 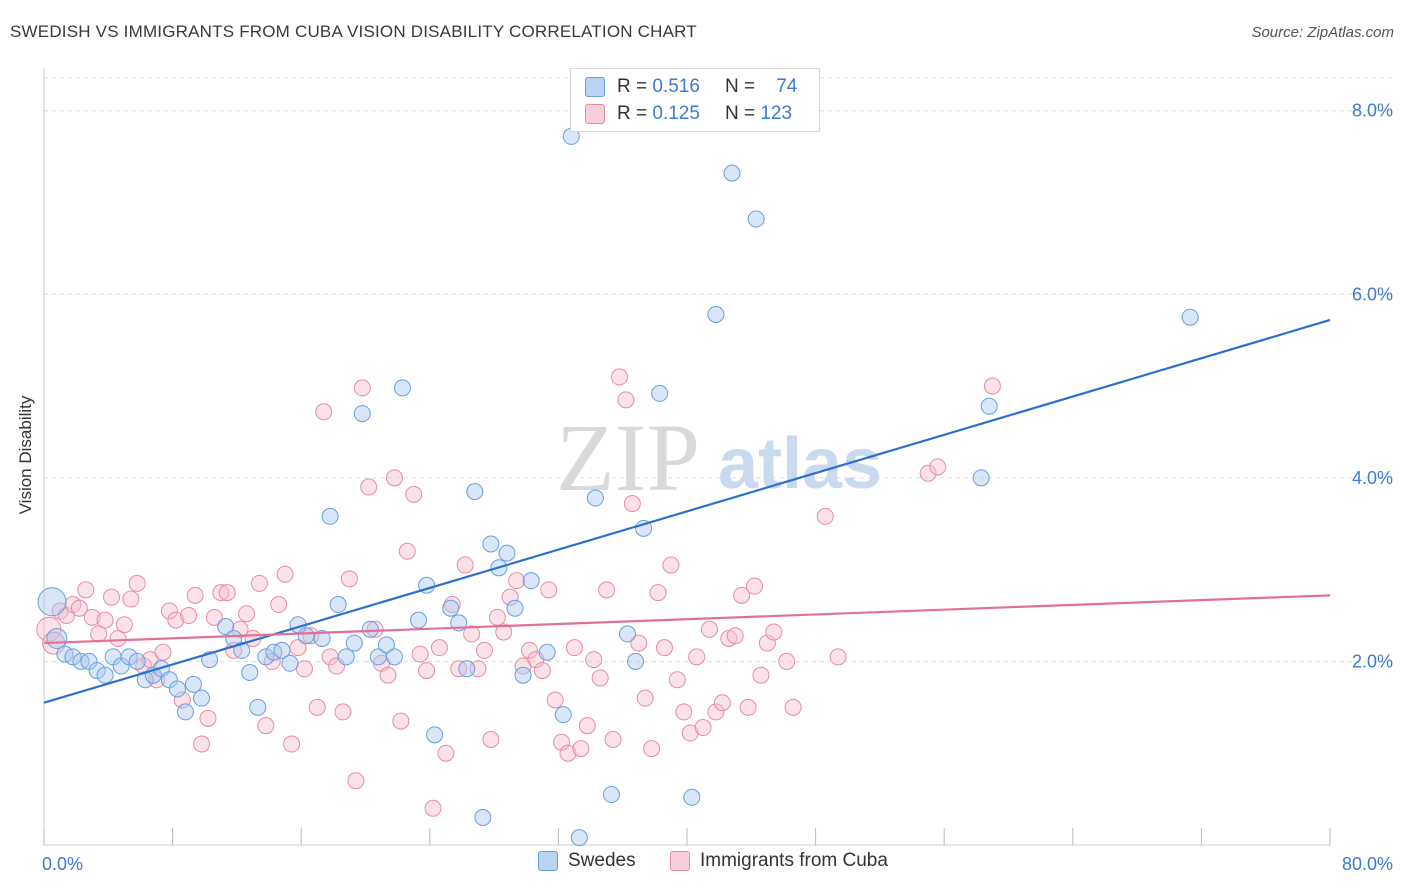 What do you see at coordinates (1372, 661) in the screenshot?
I see `y-tick-label: 2.0%` at bounding box center [1372, 661].